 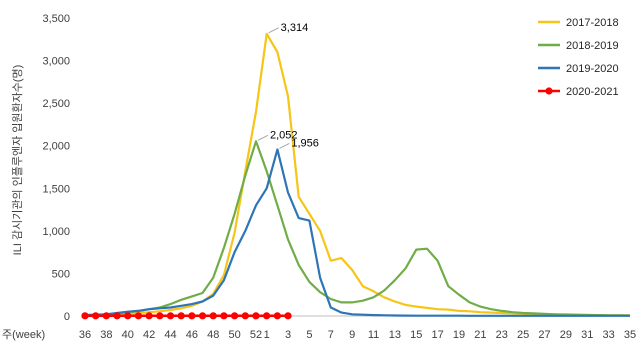 I want to click on y-tick-label: 3,000, so click(x=56, y=62).